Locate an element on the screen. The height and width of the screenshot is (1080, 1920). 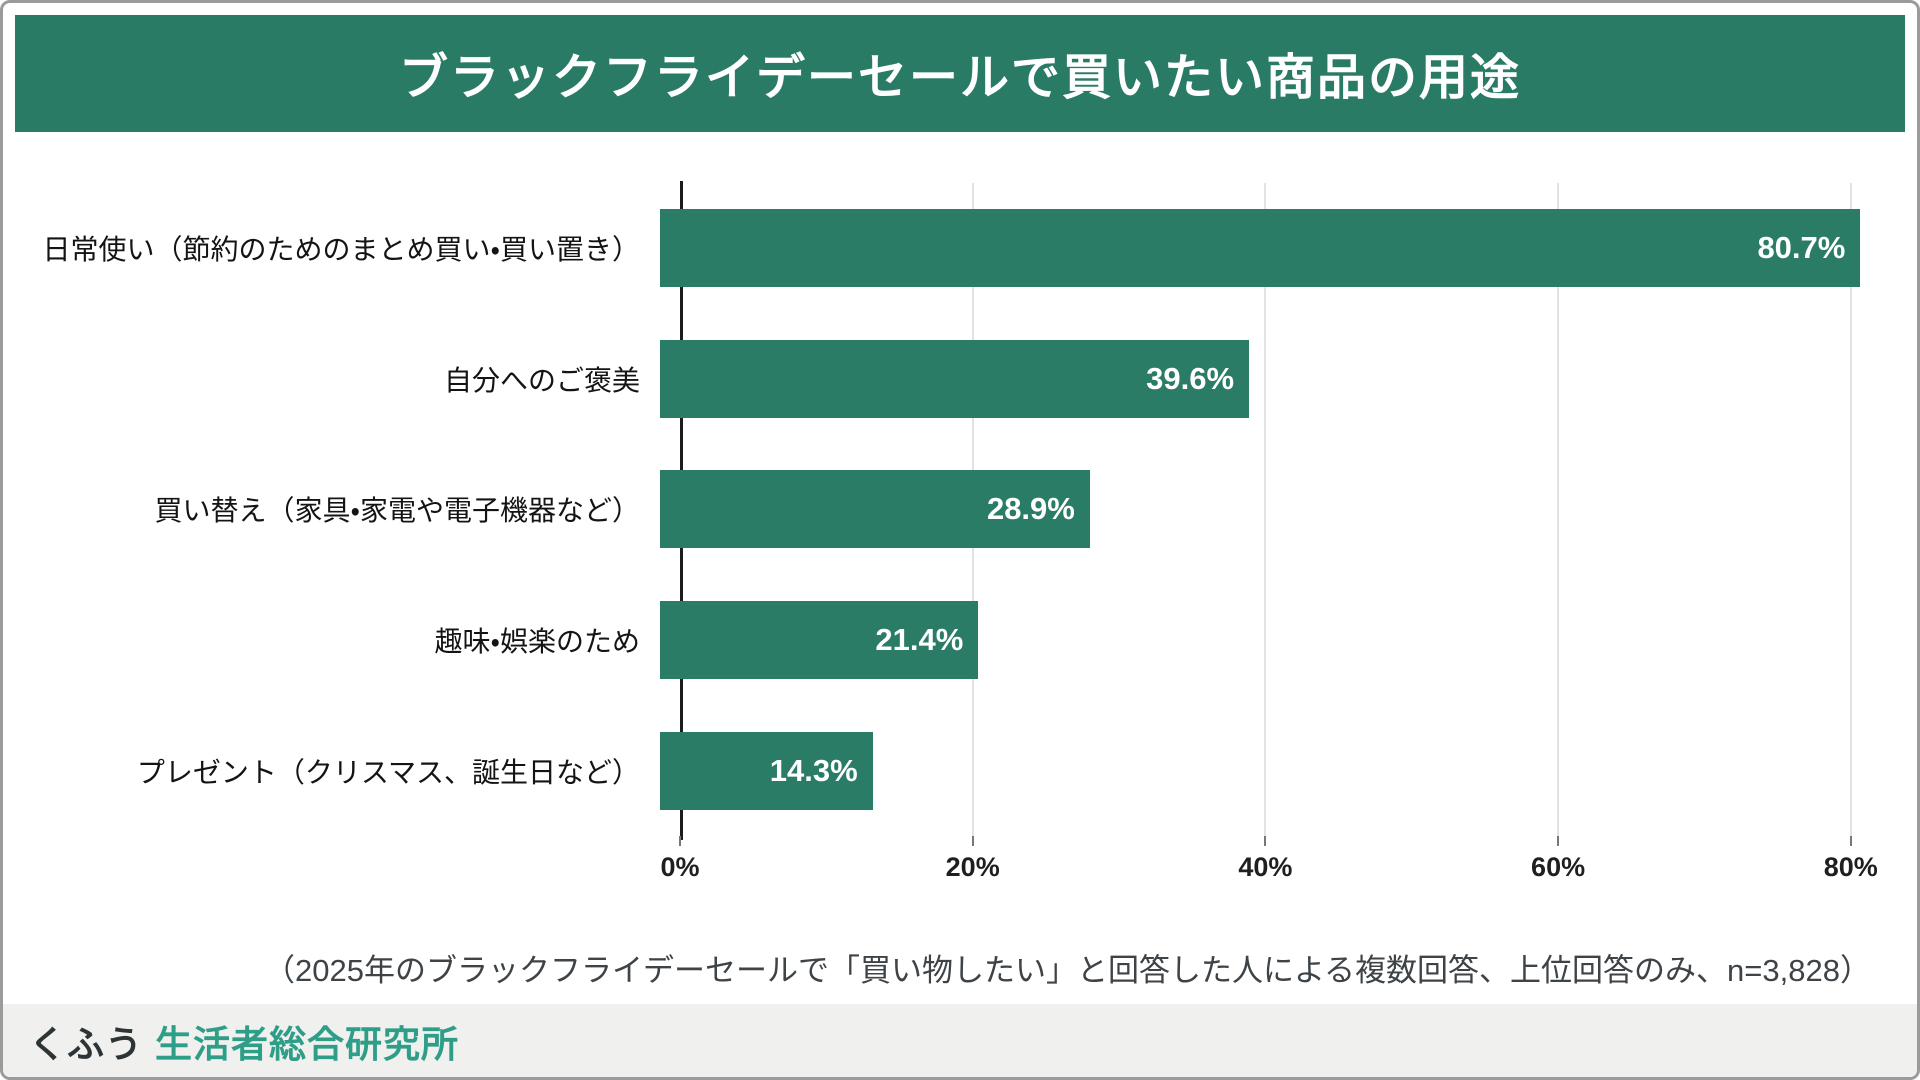
x-axis: 0% 20% 40% 60% 80% is located at coordinates (1281, 867).